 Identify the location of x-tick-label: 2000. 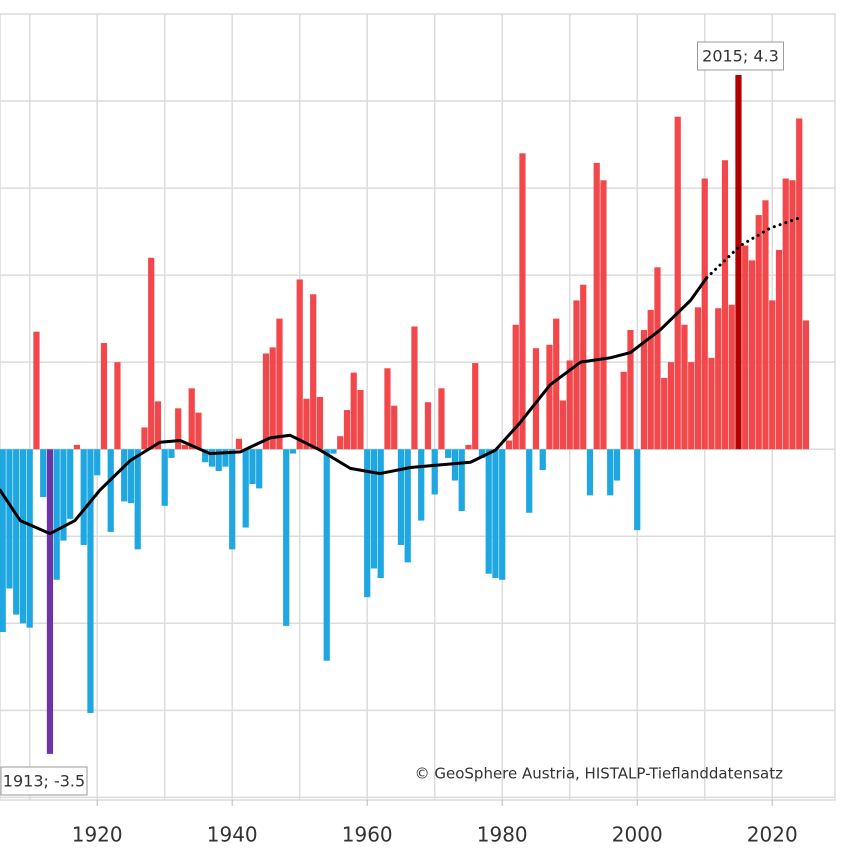
(637, 835).